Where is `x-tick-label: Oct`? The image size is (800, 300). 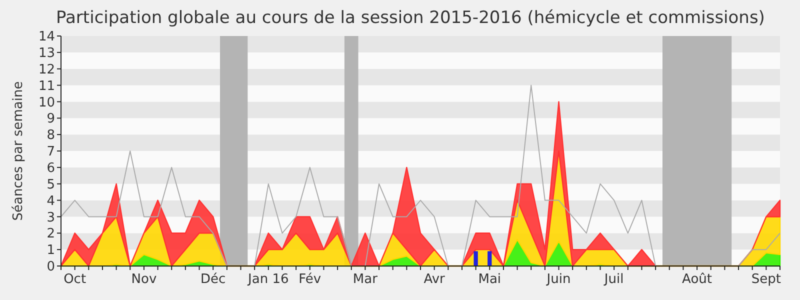 x-tick-label: Oct is located at coordinates (75, 279).